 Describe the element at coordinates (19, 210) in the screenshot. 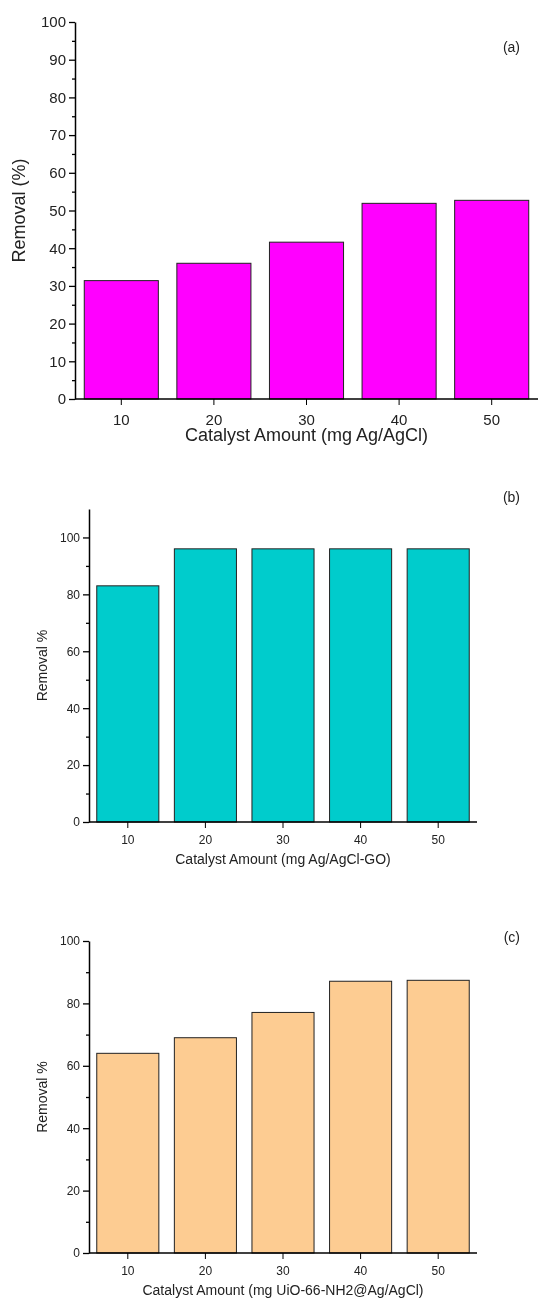

I see `y-axis-title: Removal (%)` at that location.